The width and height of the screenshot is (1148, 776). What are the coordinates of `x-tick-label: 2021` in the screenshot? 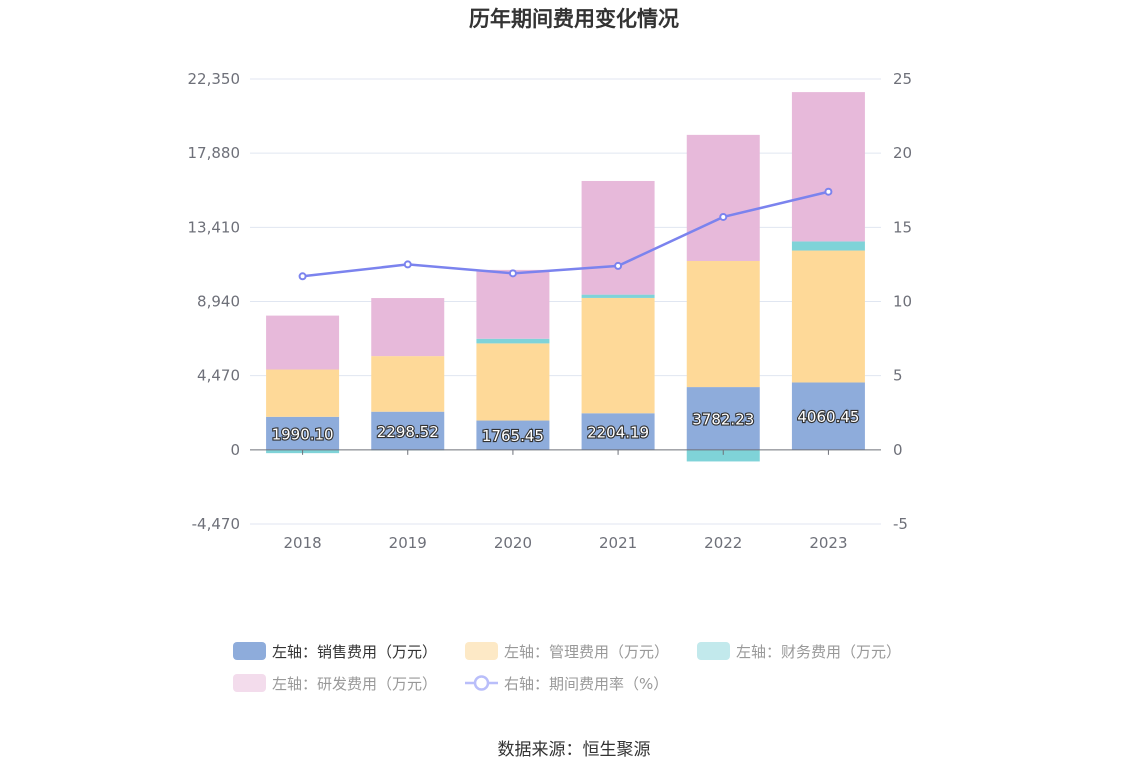 It's located at (618, 543).